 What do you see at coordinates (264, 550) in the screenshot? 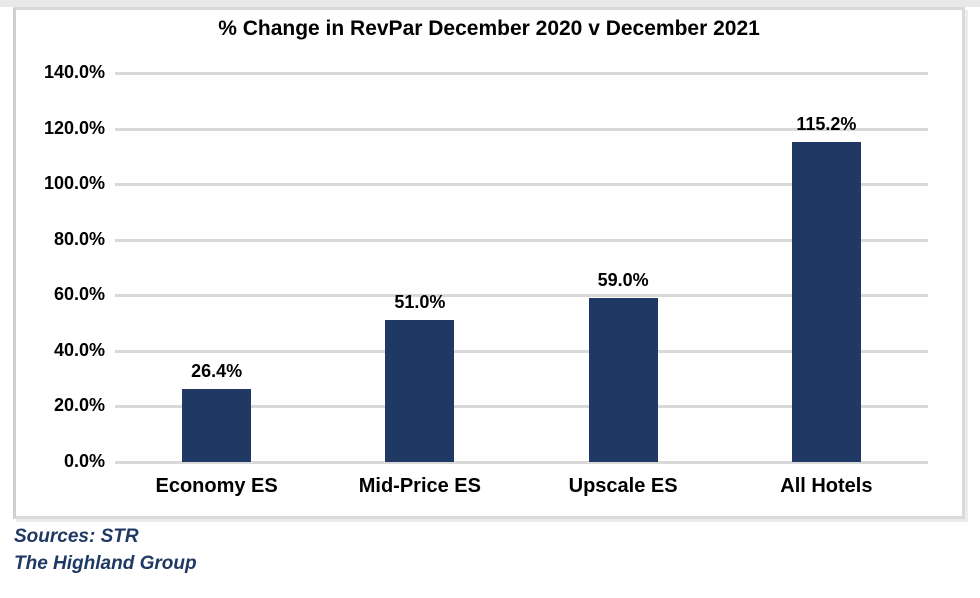
I see `source-note: Sources: STR The Highland Group` at bounding box center [264, 550].